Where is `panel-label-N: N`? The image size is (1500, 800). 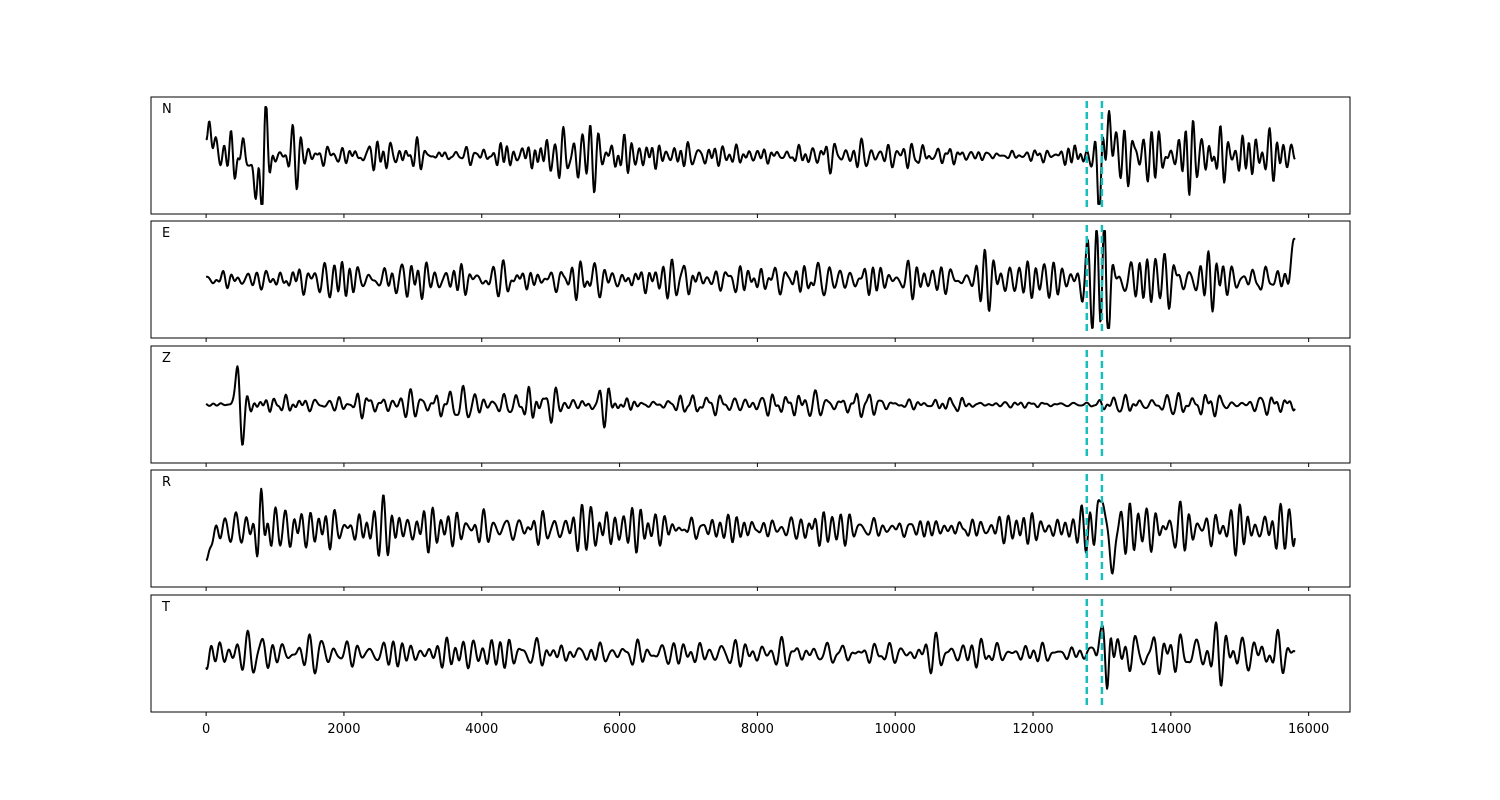
panel-label-N: N is located at coordinates (167, 109).